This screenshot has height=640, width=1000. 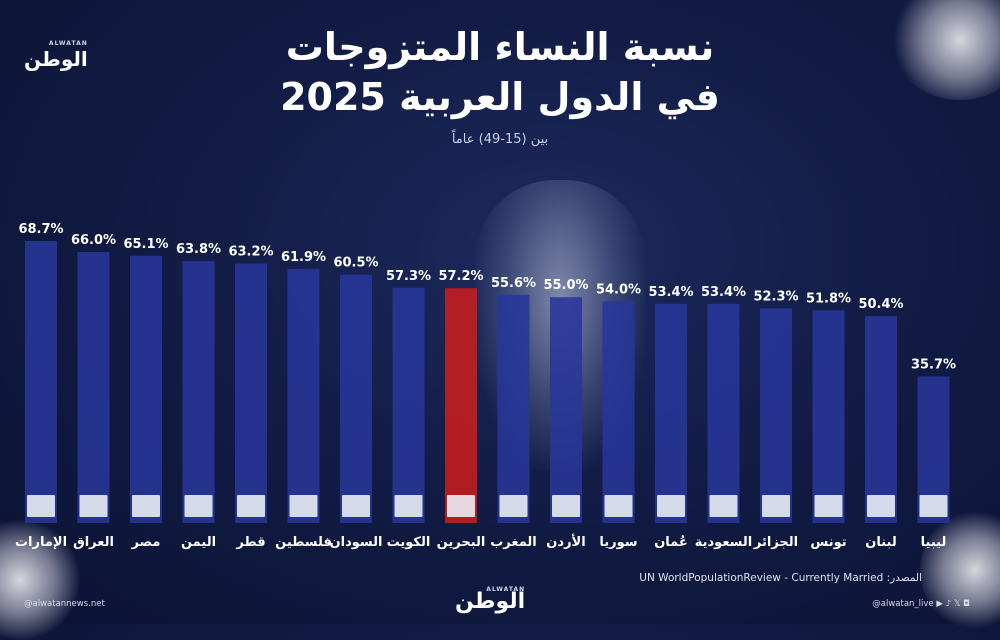 What do you see at coordinates (56, 59) in the screenshot?
I see `brand-logo-name: الوطن` at bounding box center [56, 59].